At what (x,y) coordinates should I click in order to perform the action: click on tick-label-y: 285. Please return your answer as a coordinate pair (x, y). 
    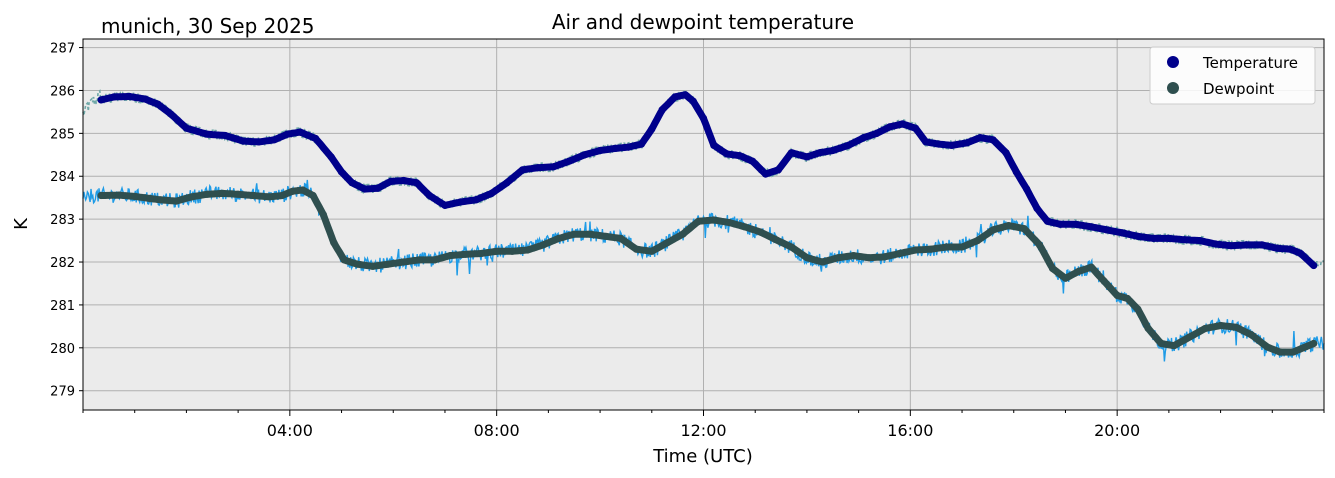
    Looking at the image, I should click on (62, 134).